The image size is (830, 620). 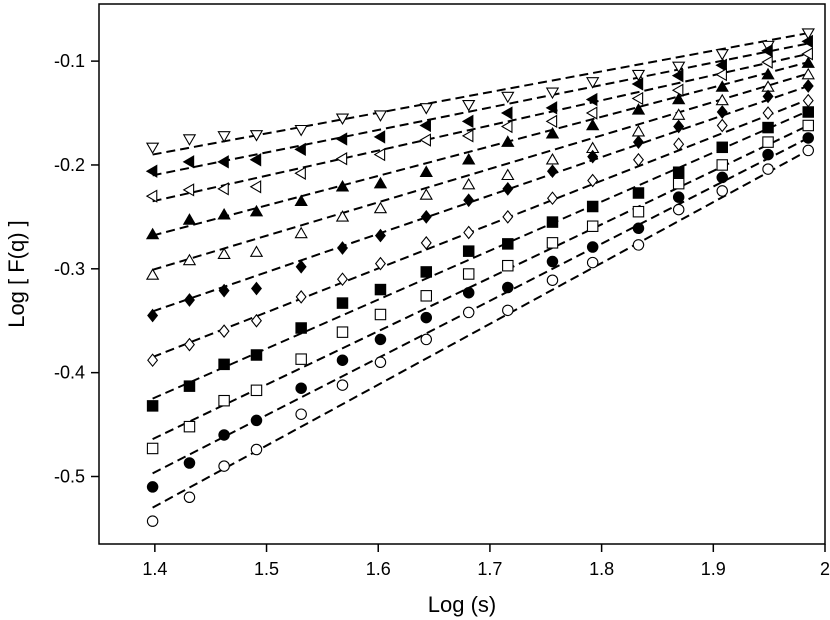 What do you see at coordinates (16, 274) in the screenshot?
I see `y-axis-title: Log [ F(q) ]` at bounding box center [16, 274].